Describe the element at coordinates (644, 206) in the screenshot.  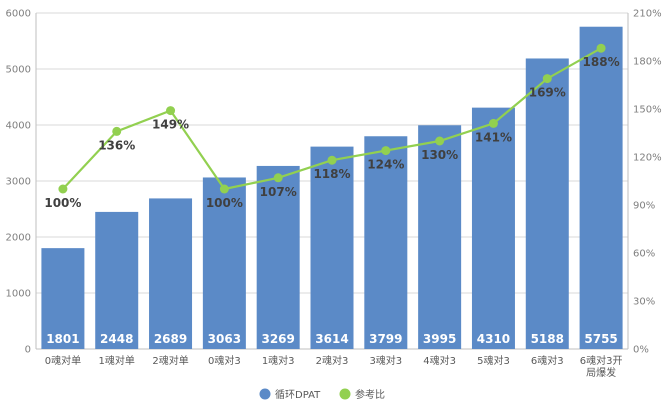
I see `y-right-tick-label: 90%` at that location.